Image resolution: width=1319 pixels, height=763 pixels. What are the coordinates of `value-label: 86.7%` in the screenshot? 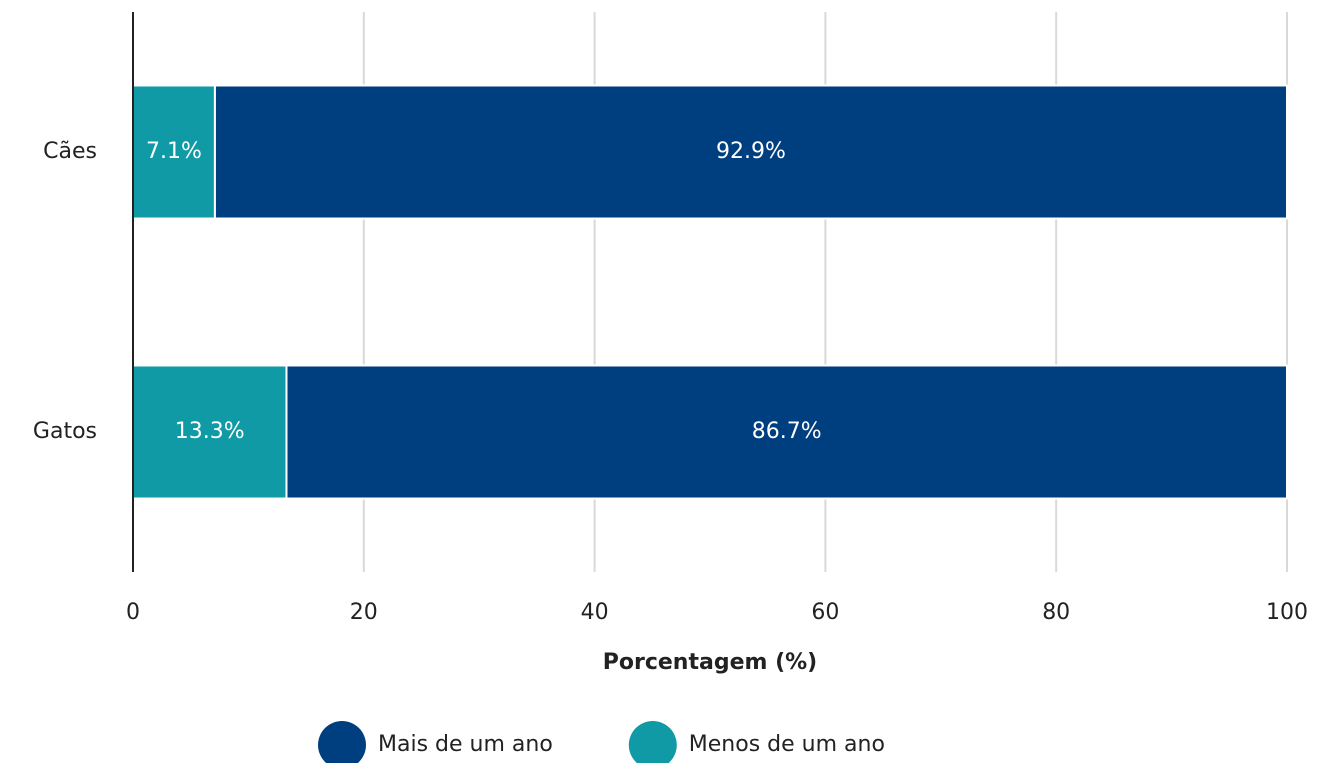 It's located at (787, 431).